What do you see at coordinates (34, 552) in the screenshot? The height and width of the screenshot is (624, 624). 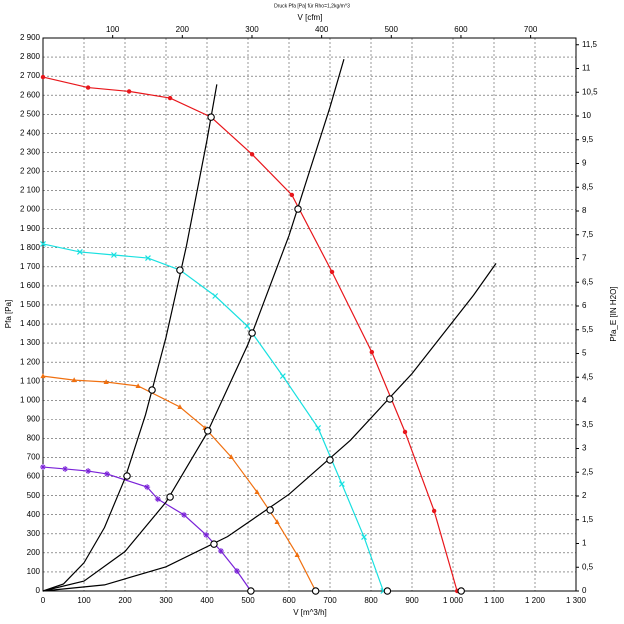 I see `y-tick-label: 200` at bounding box center [34, 552].